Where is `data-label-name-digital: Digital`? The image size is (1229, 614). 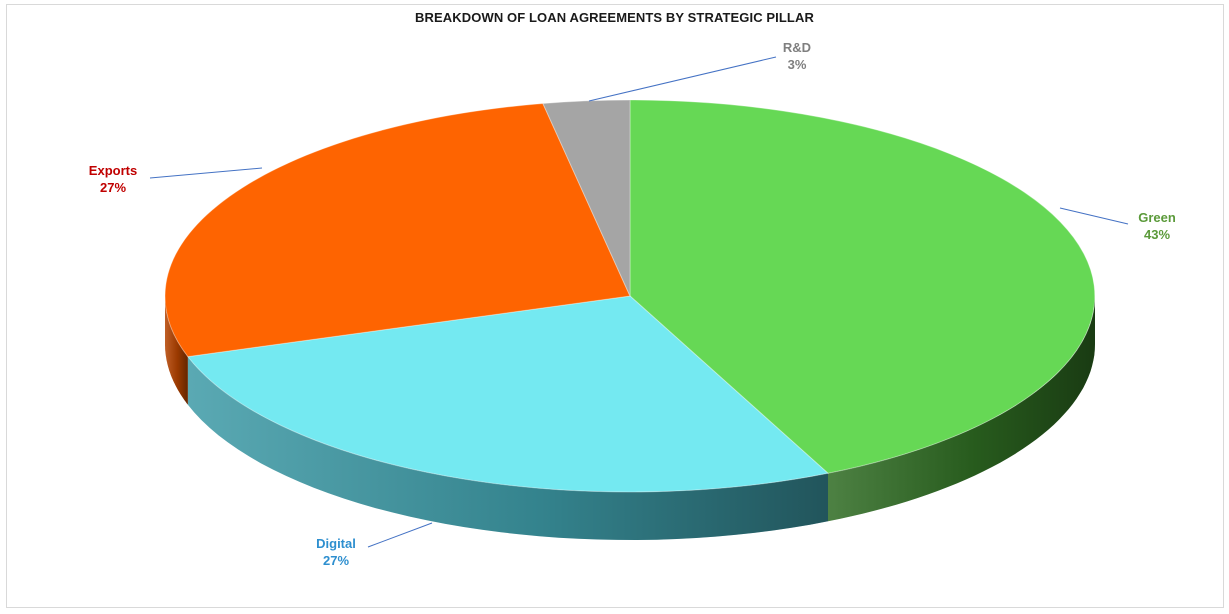
data-label-name-digital: Digital is located at coordinates (336, 543).